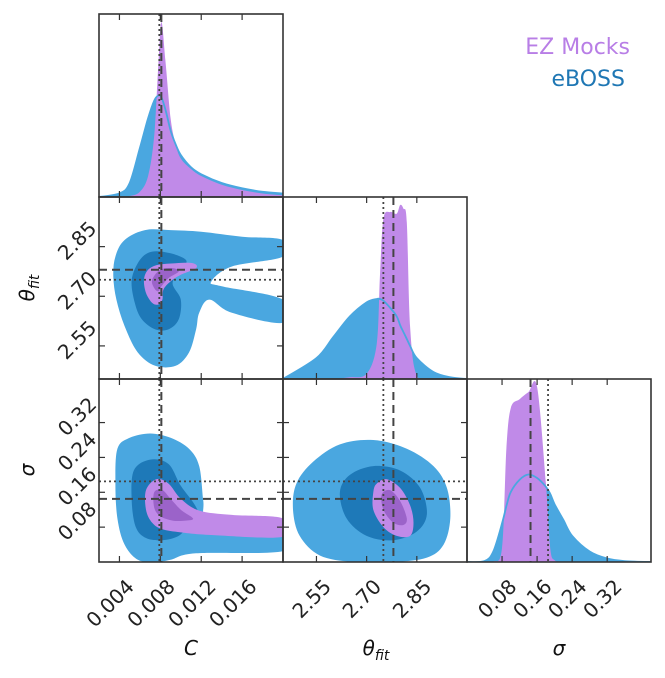  I want to click on y-tick-label-sigma: 0.16, so click(77, 486).